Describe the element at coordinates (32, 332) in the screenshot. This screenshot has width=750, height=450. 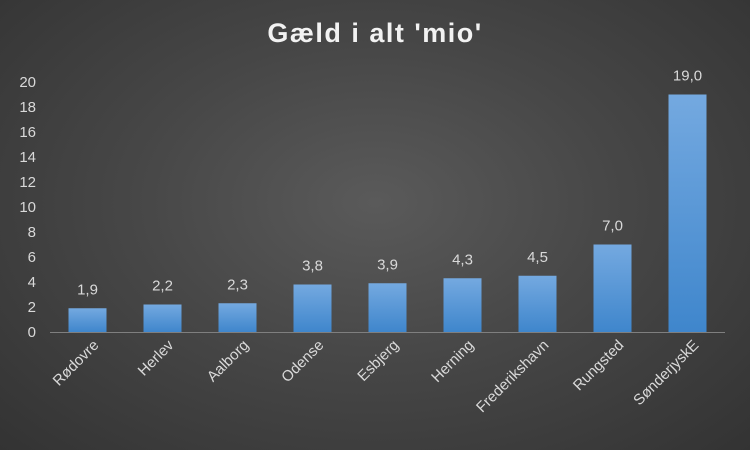
I see `y-tick-label: 0` at that location.